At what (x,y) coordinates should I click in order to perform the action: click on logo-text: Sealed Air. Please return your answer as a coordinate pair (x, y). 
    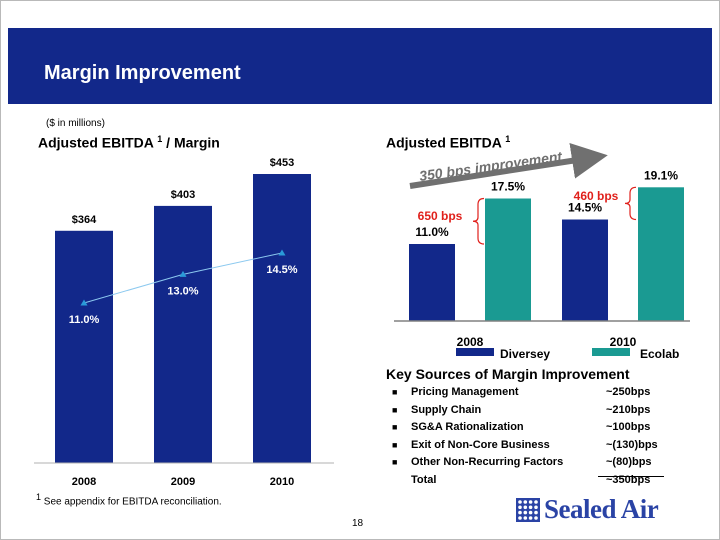
    Looking at the image, I should click on (601, 509).